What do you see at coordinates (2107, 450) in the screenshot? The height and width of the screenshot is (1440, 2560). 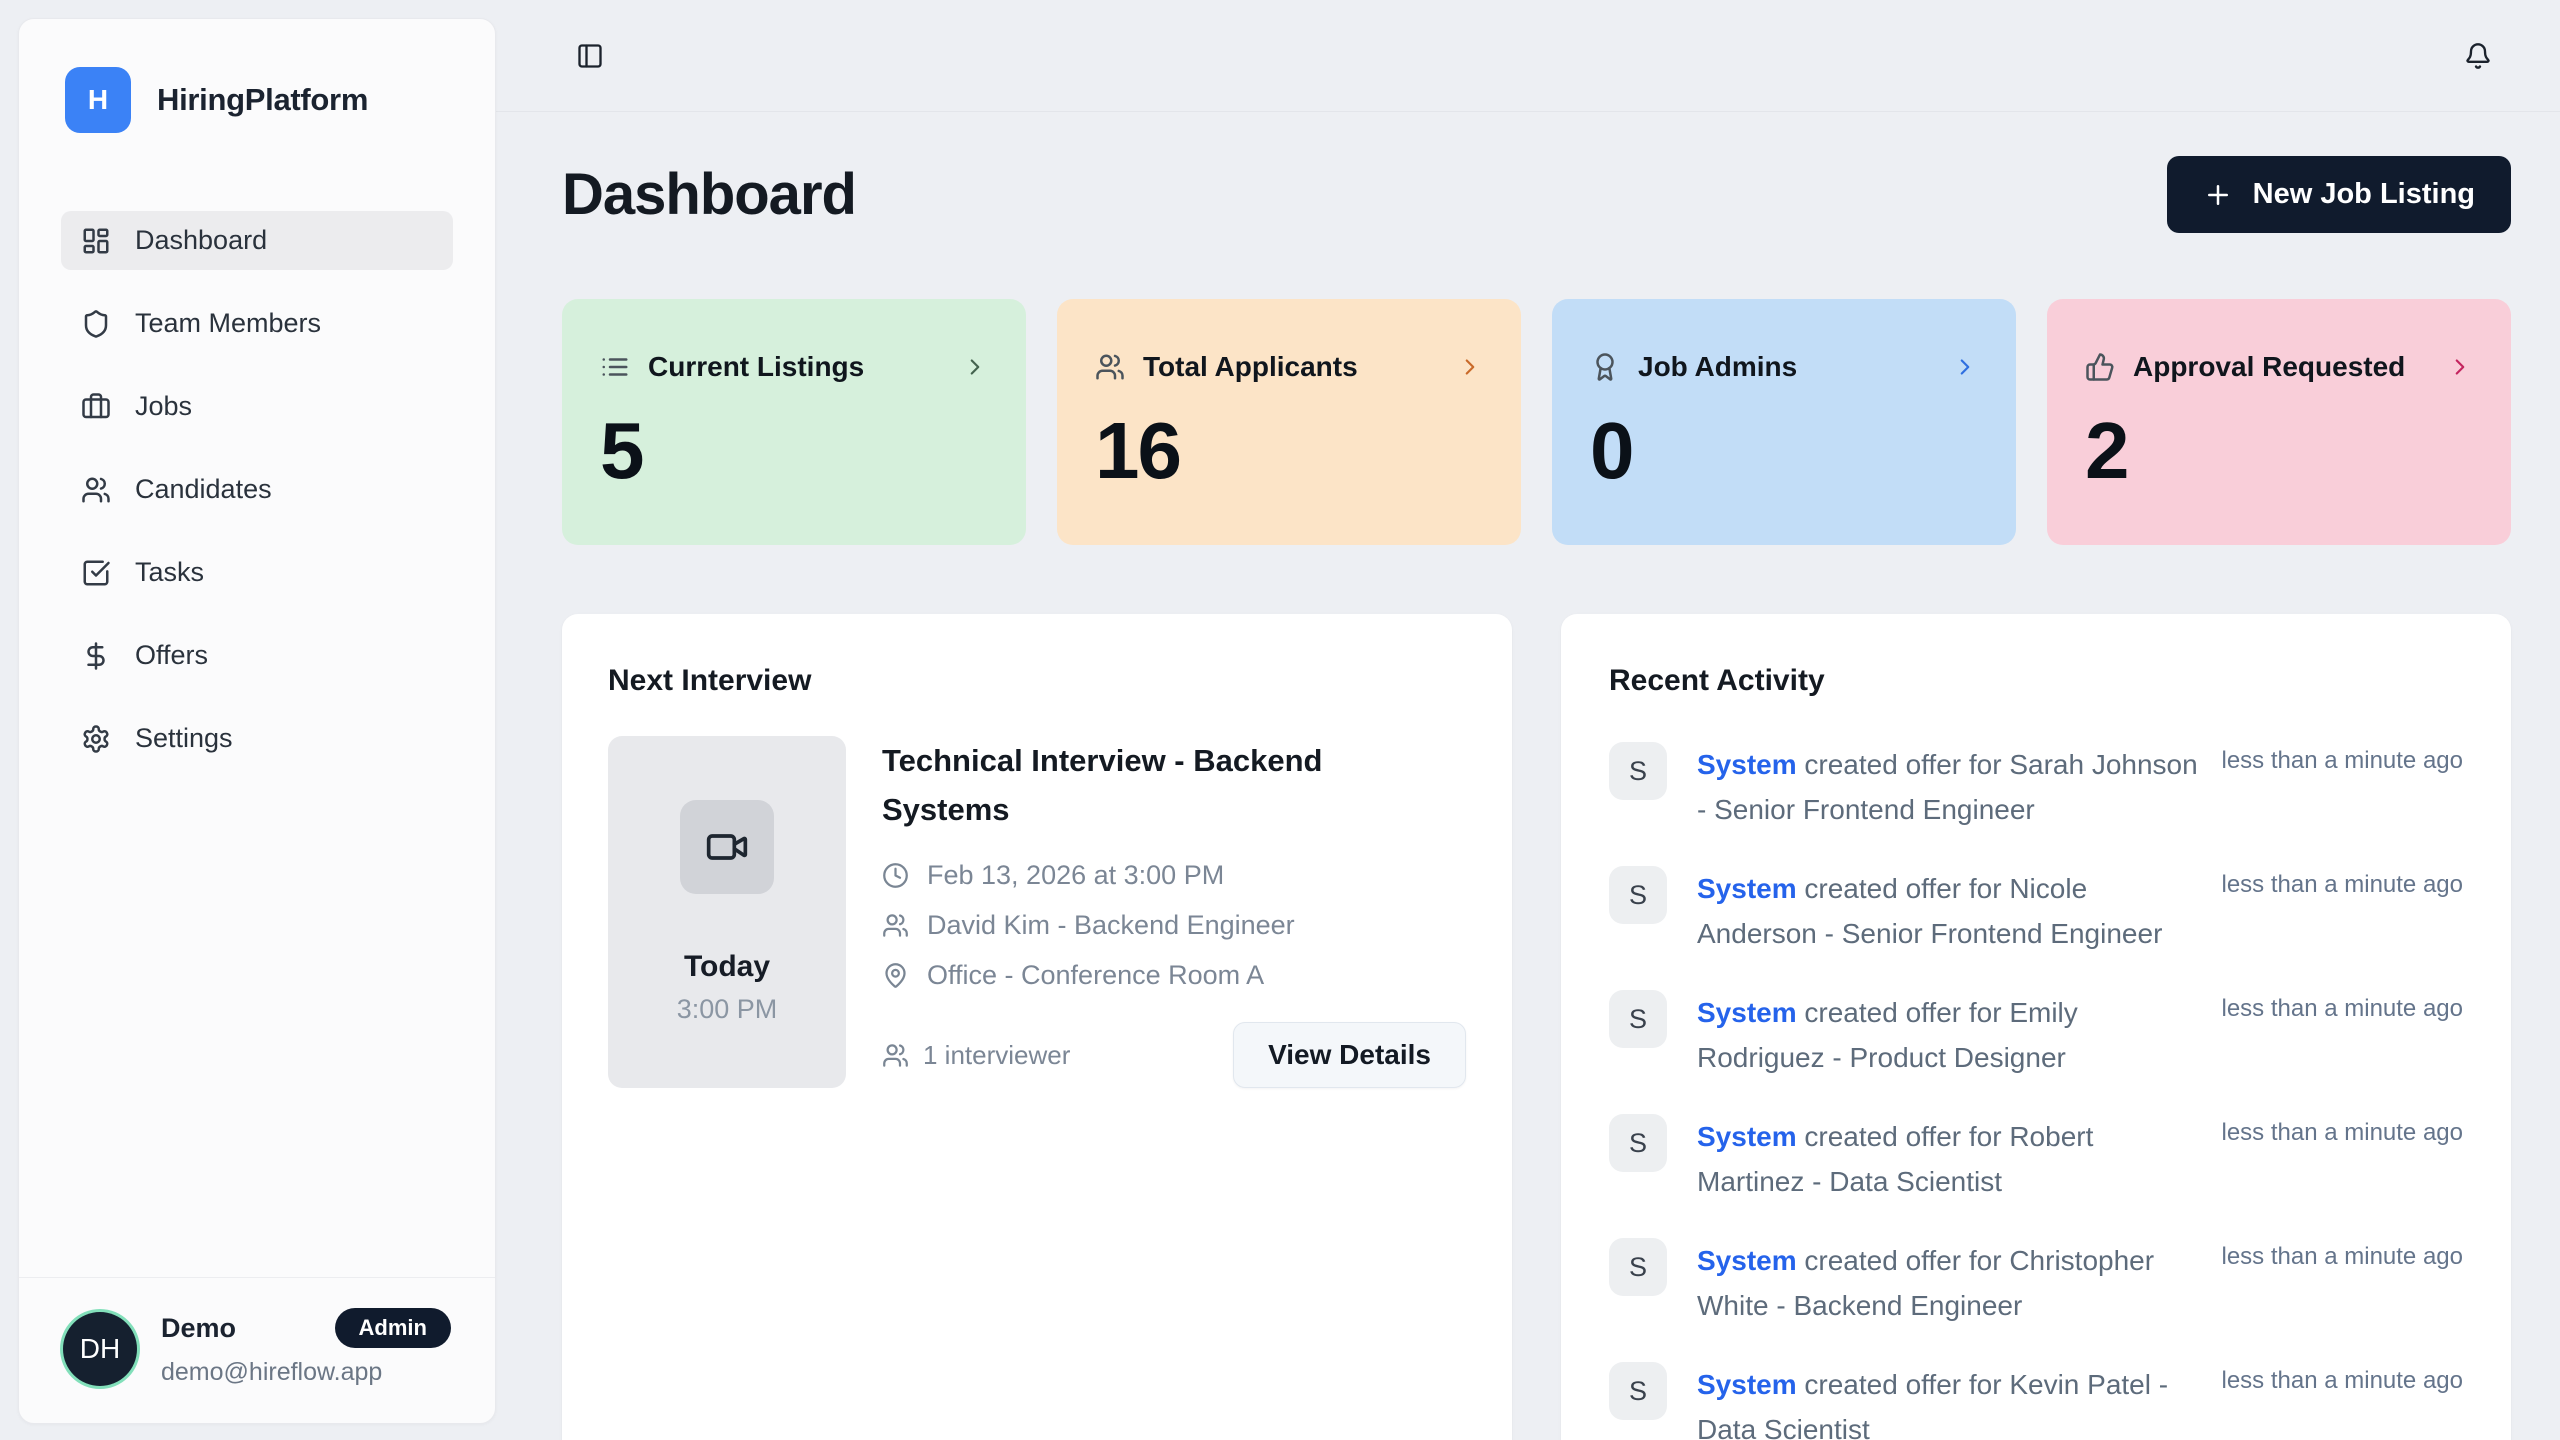 I see `stat-value: 2` at bounding box center [2107, 450].